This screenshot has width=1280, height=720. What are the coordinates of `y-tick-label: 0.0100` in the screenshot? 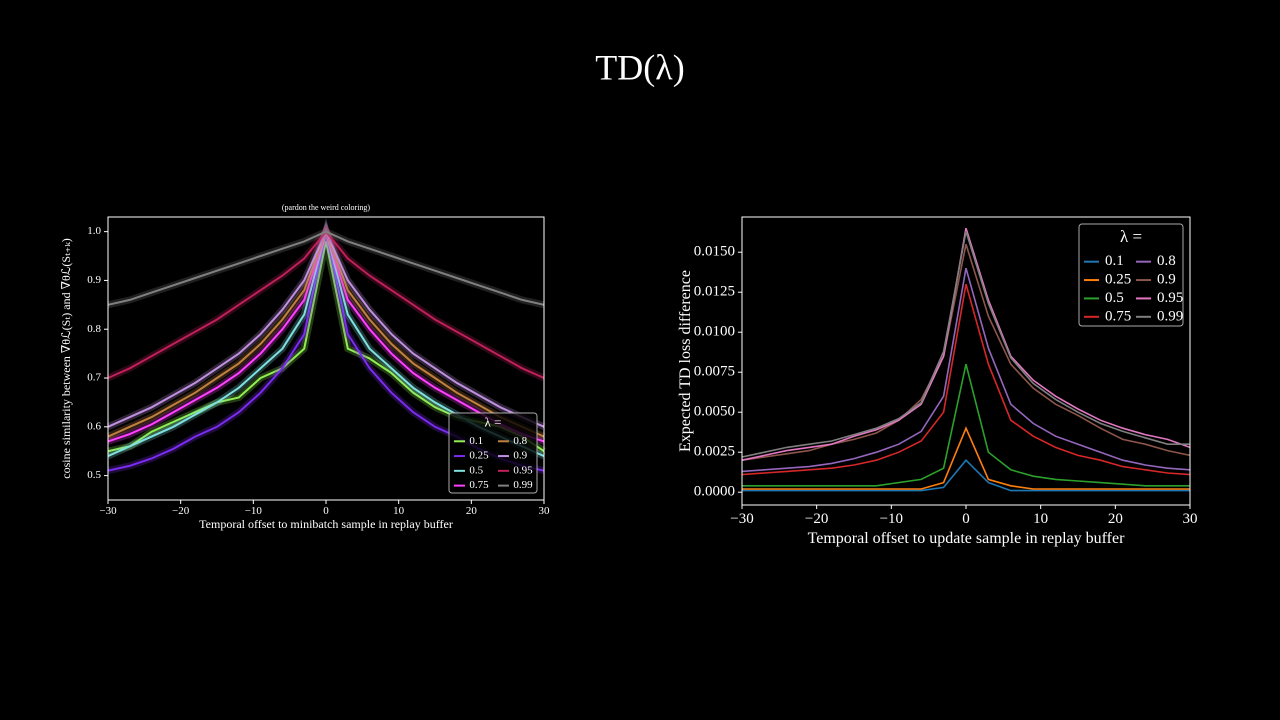 It's located at (714, 332).